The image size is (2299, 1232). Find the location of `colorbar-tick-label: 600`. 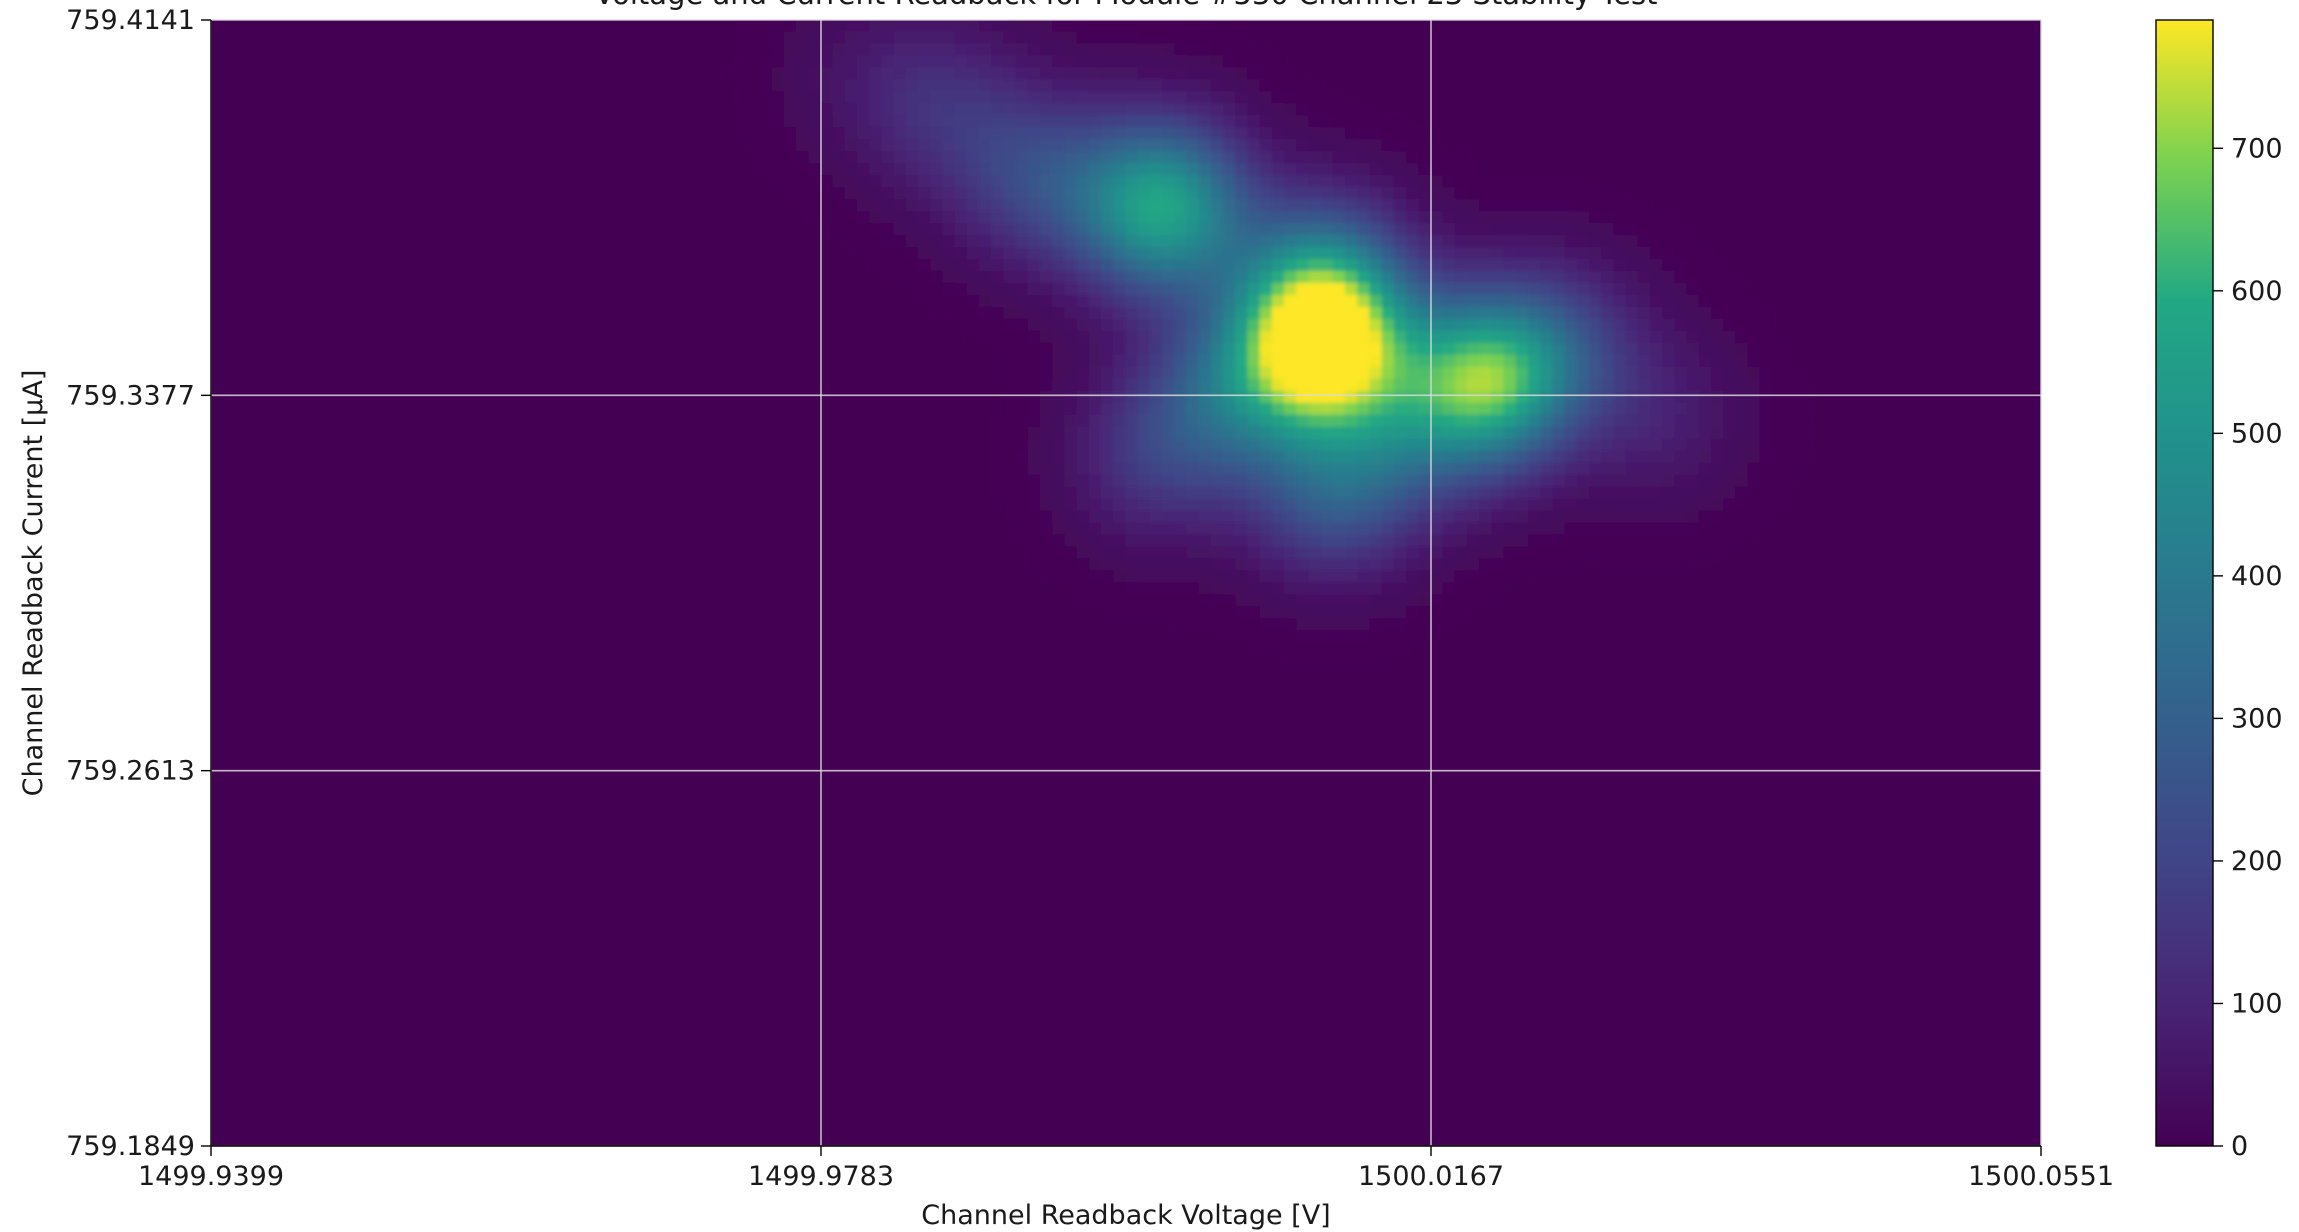

colorbar-tick-label: 600 is located at coordinates (2257, 291).